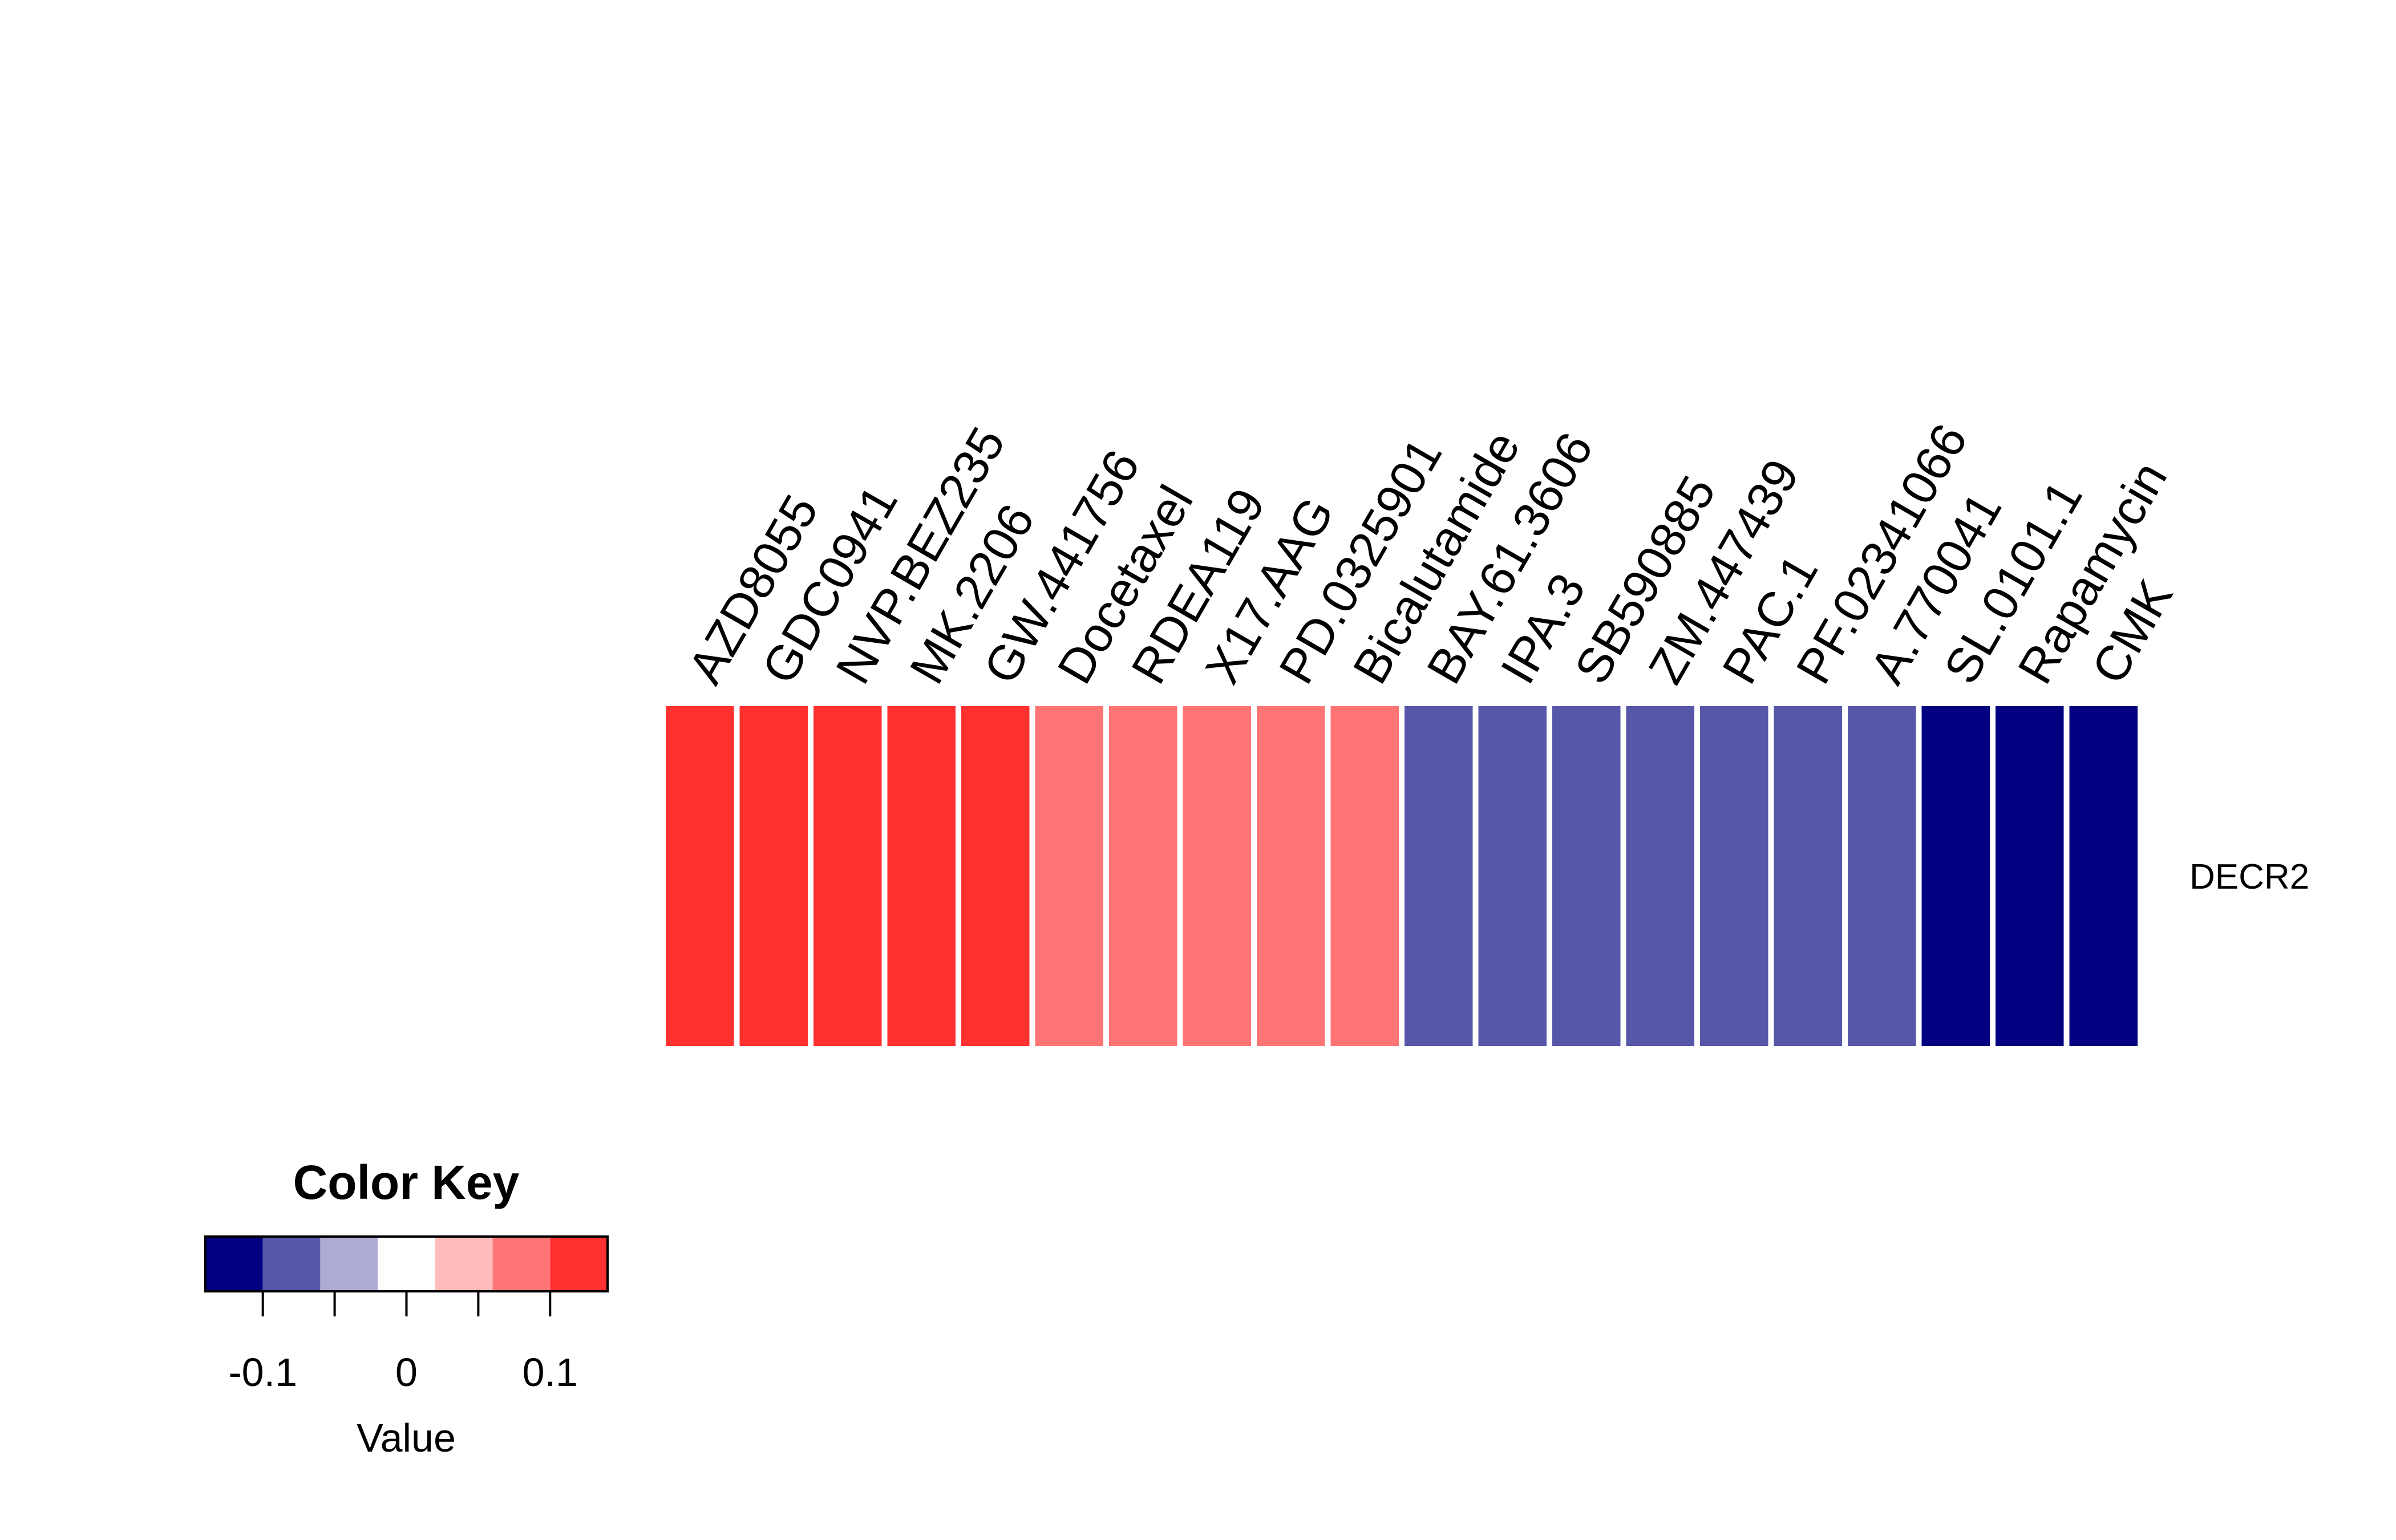  I want to click on color-key-swatches, so click(406, 1264).